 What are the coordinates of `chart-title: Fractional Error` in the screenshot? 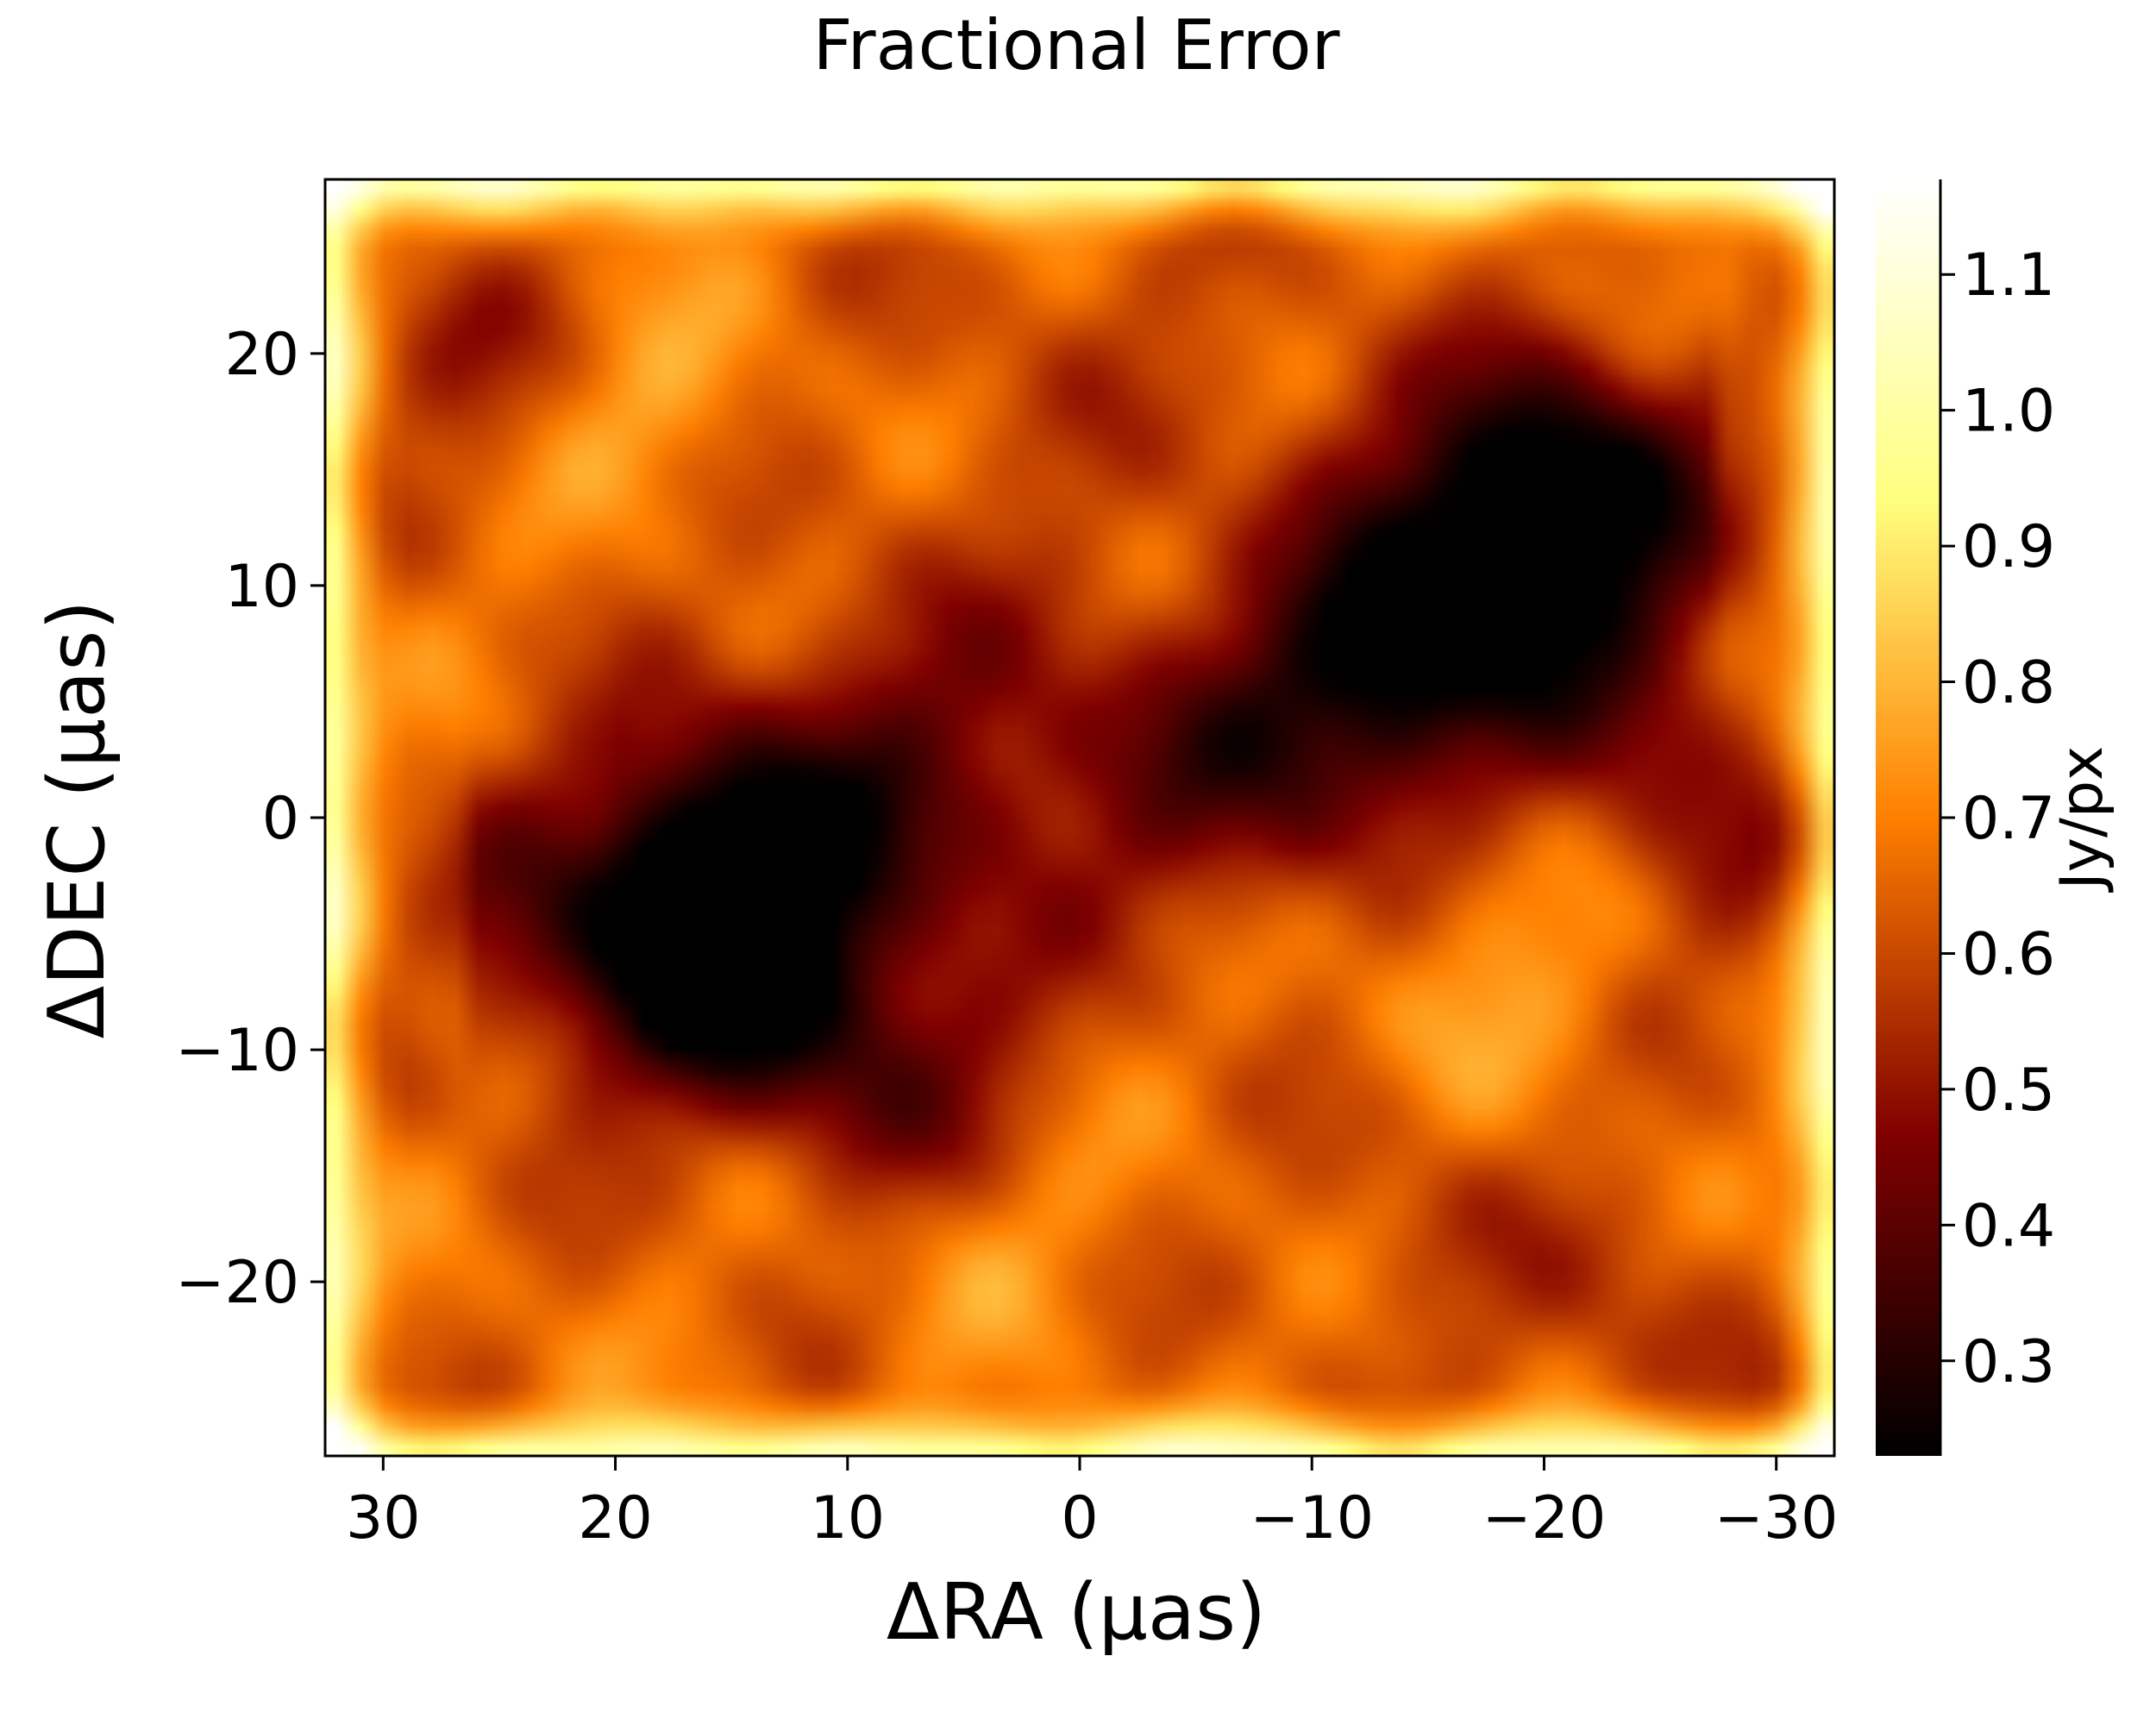 It's located at (1075, 45).